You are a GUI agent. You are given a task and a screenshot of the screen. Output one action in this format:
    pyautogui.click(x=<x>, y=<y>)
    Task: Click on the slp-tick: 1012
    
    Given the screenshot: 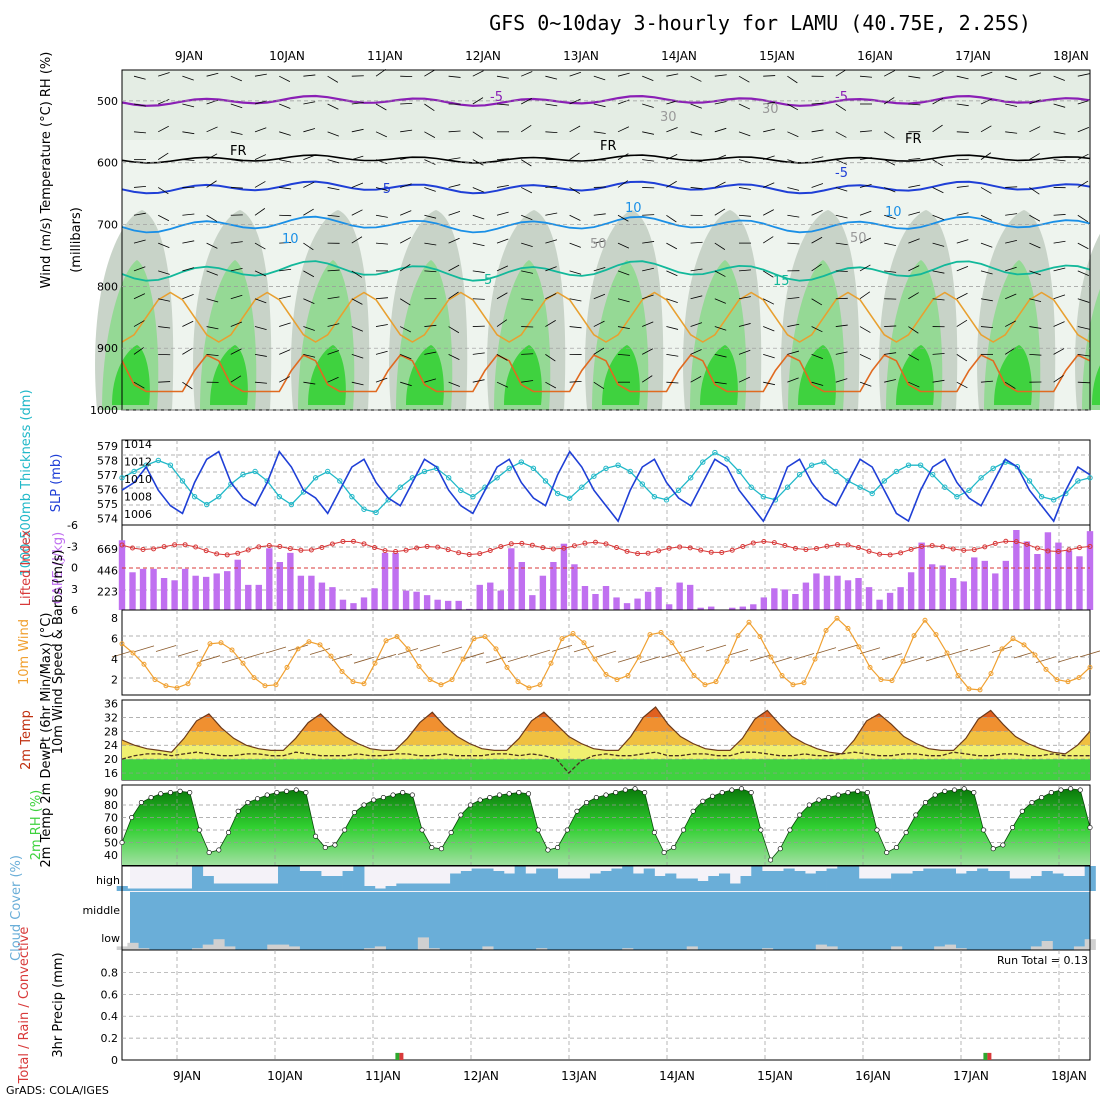 What is the action you would take?
    pyautogui.click(x=138, y=462)
    